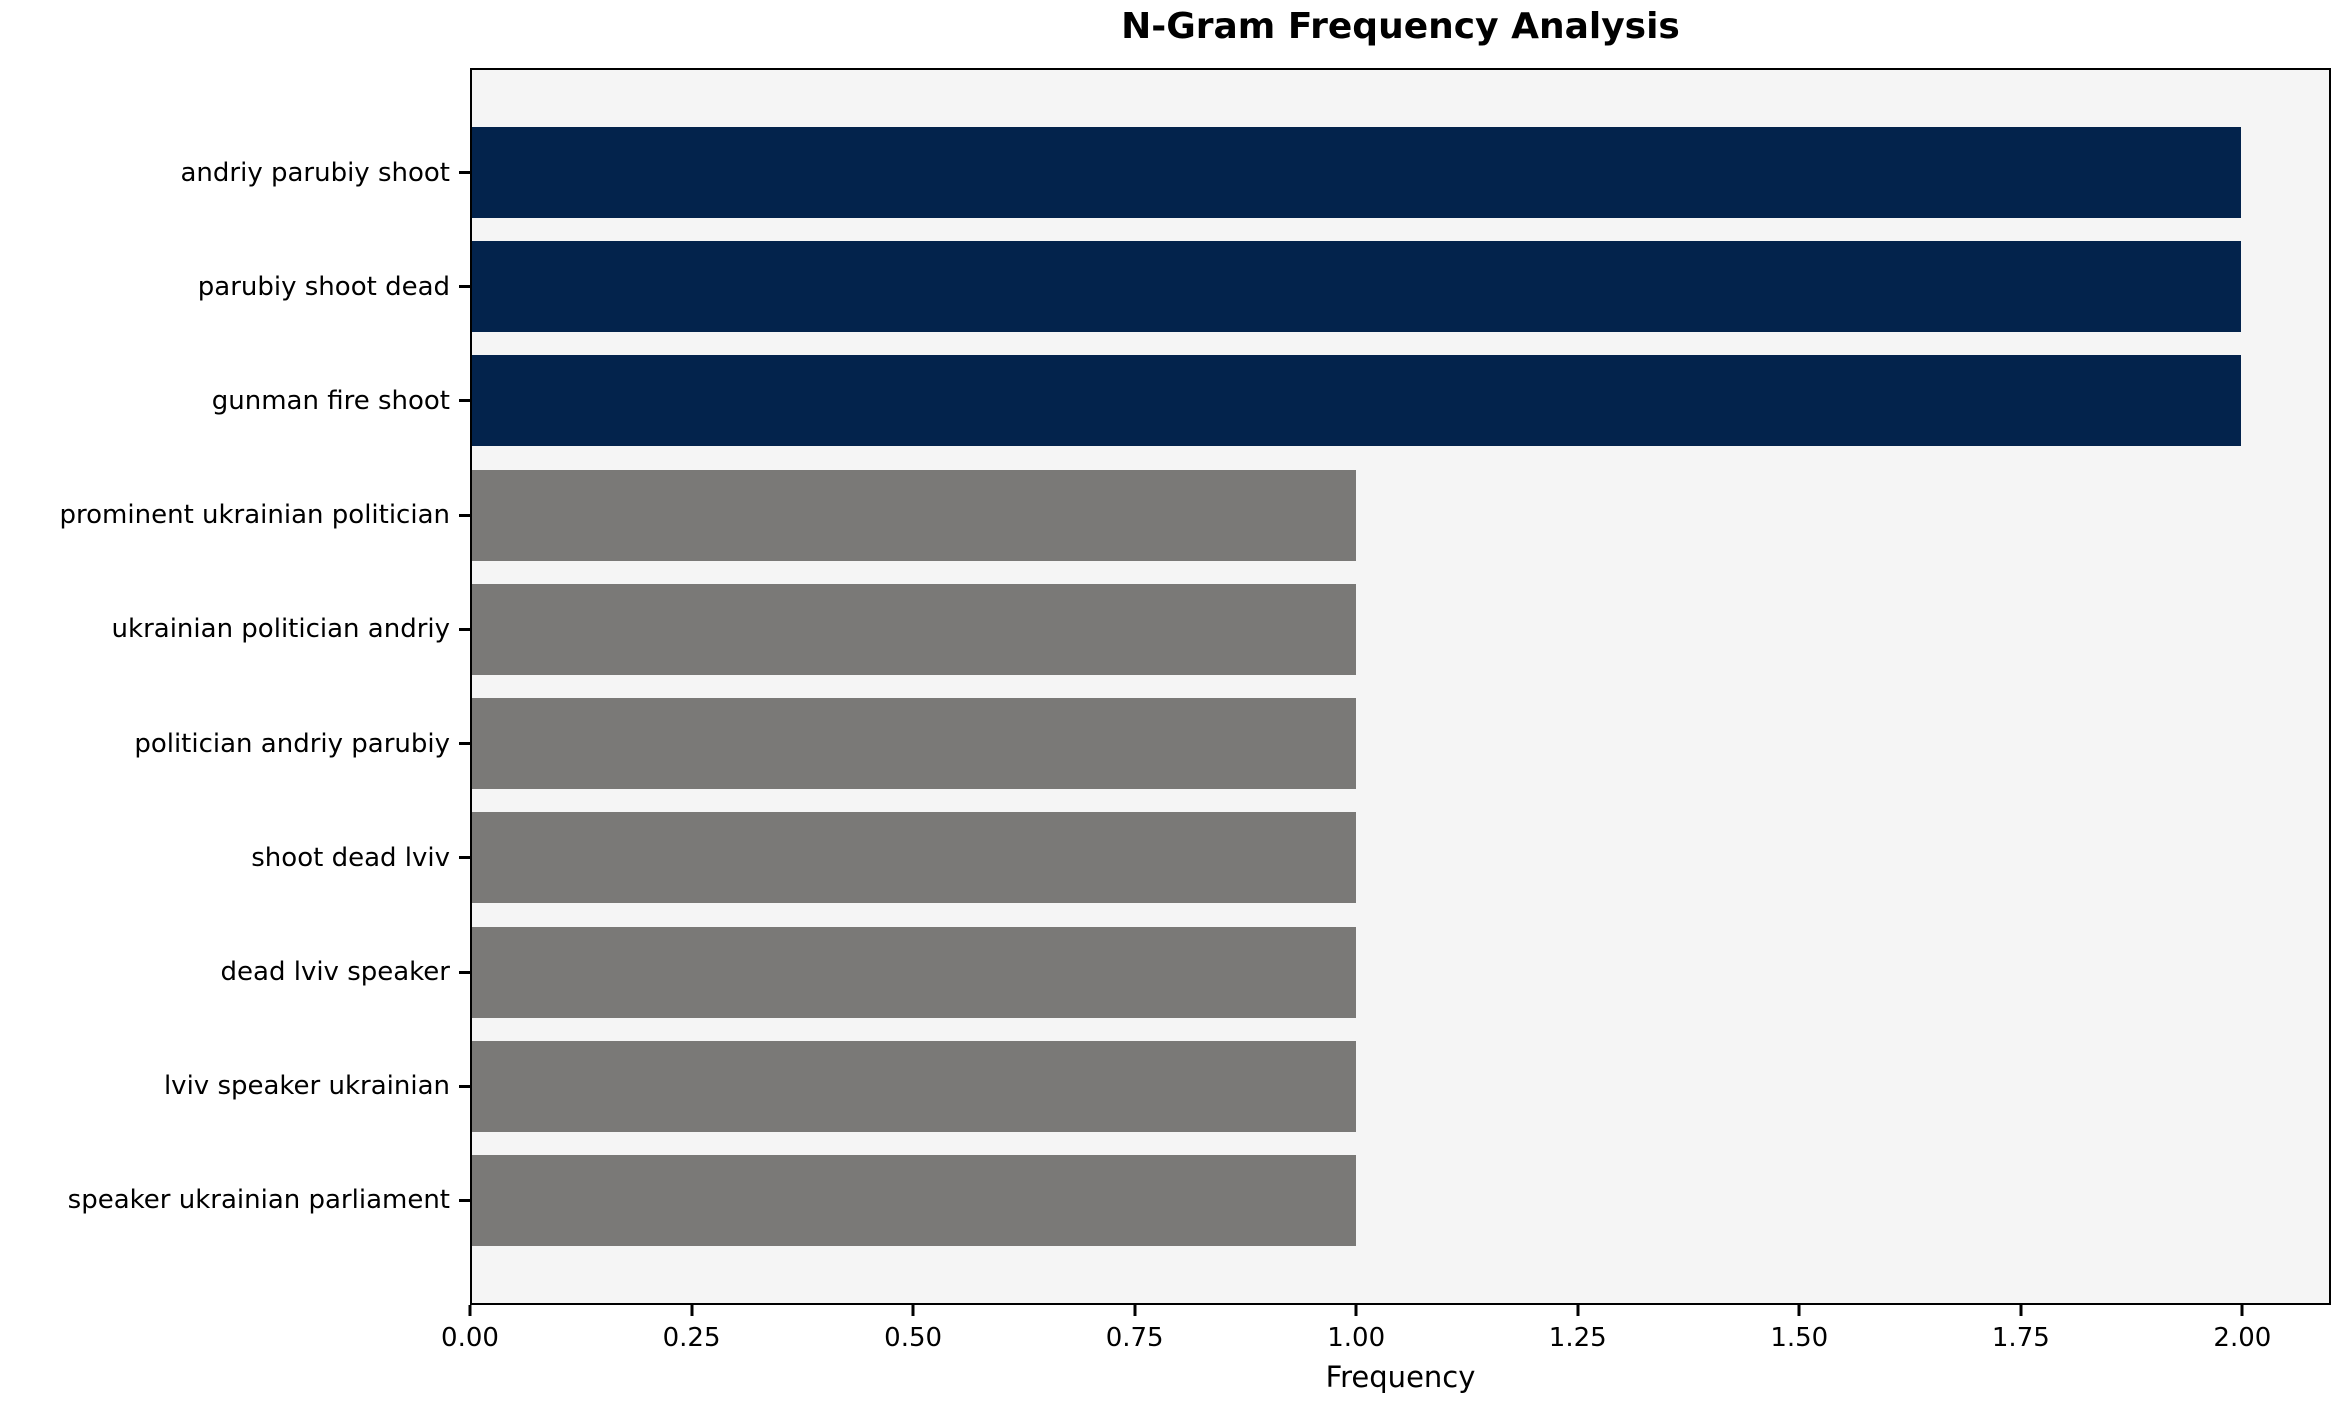 This screenshot has width=2351, height=1414. Describe the element at coordinates (292, 743) in the screenshot. I see `y-tick-label: politician andriy parubiy` at that location.